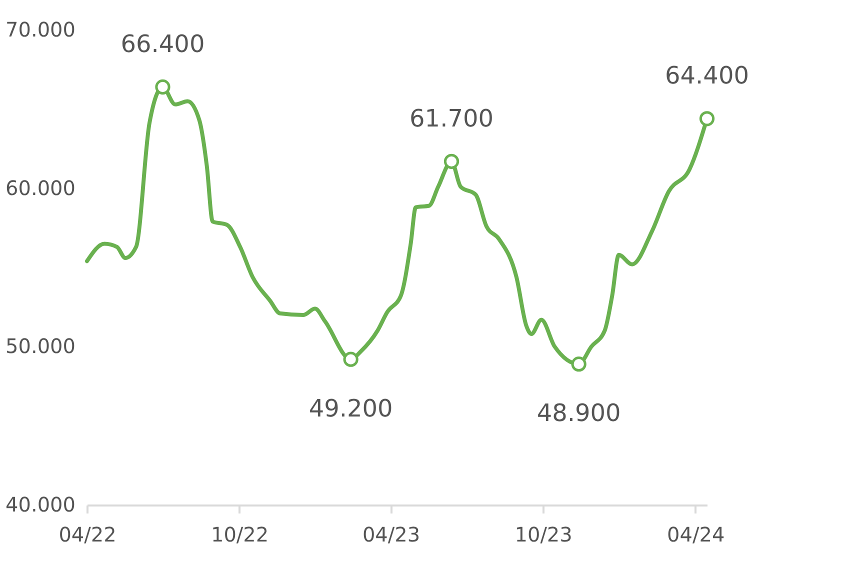  I want to click on y-tick-label: 50.000, so click(41, 346).